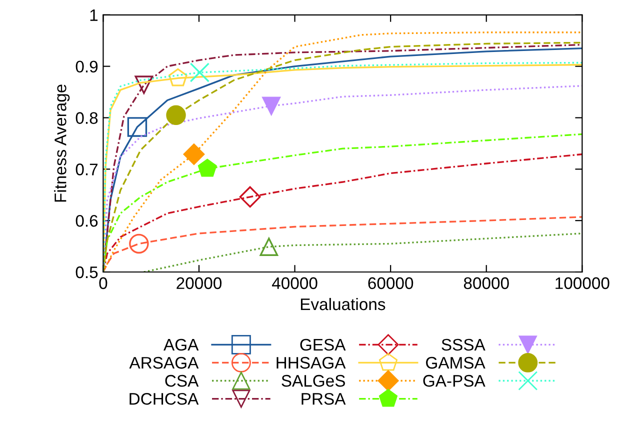 This screenshot has height=438, width=618. What do you see at coordinates (486, 283) in the screenshot?
I see `x-tick-label: 80000` at bounding box center [486, 283].